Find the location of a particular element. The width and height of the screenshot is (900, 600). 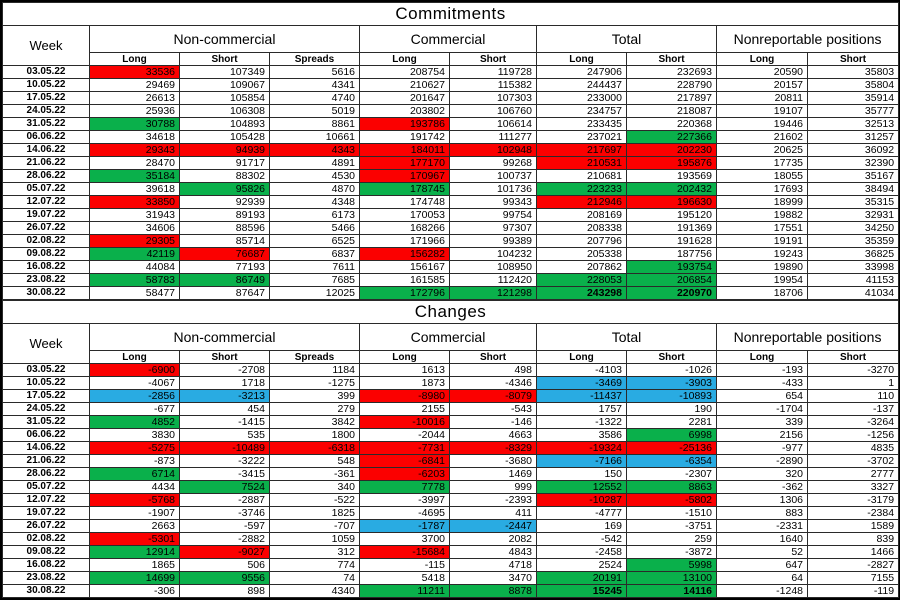

value-cell: 31943 is located at coordinates (134, 215).